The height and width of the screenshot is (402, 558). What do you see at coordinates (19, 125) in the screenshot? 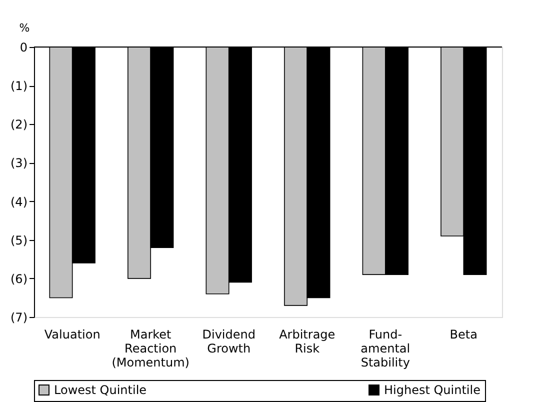
I see `y-tick-label: (2)` at bounding box center [19, 125].